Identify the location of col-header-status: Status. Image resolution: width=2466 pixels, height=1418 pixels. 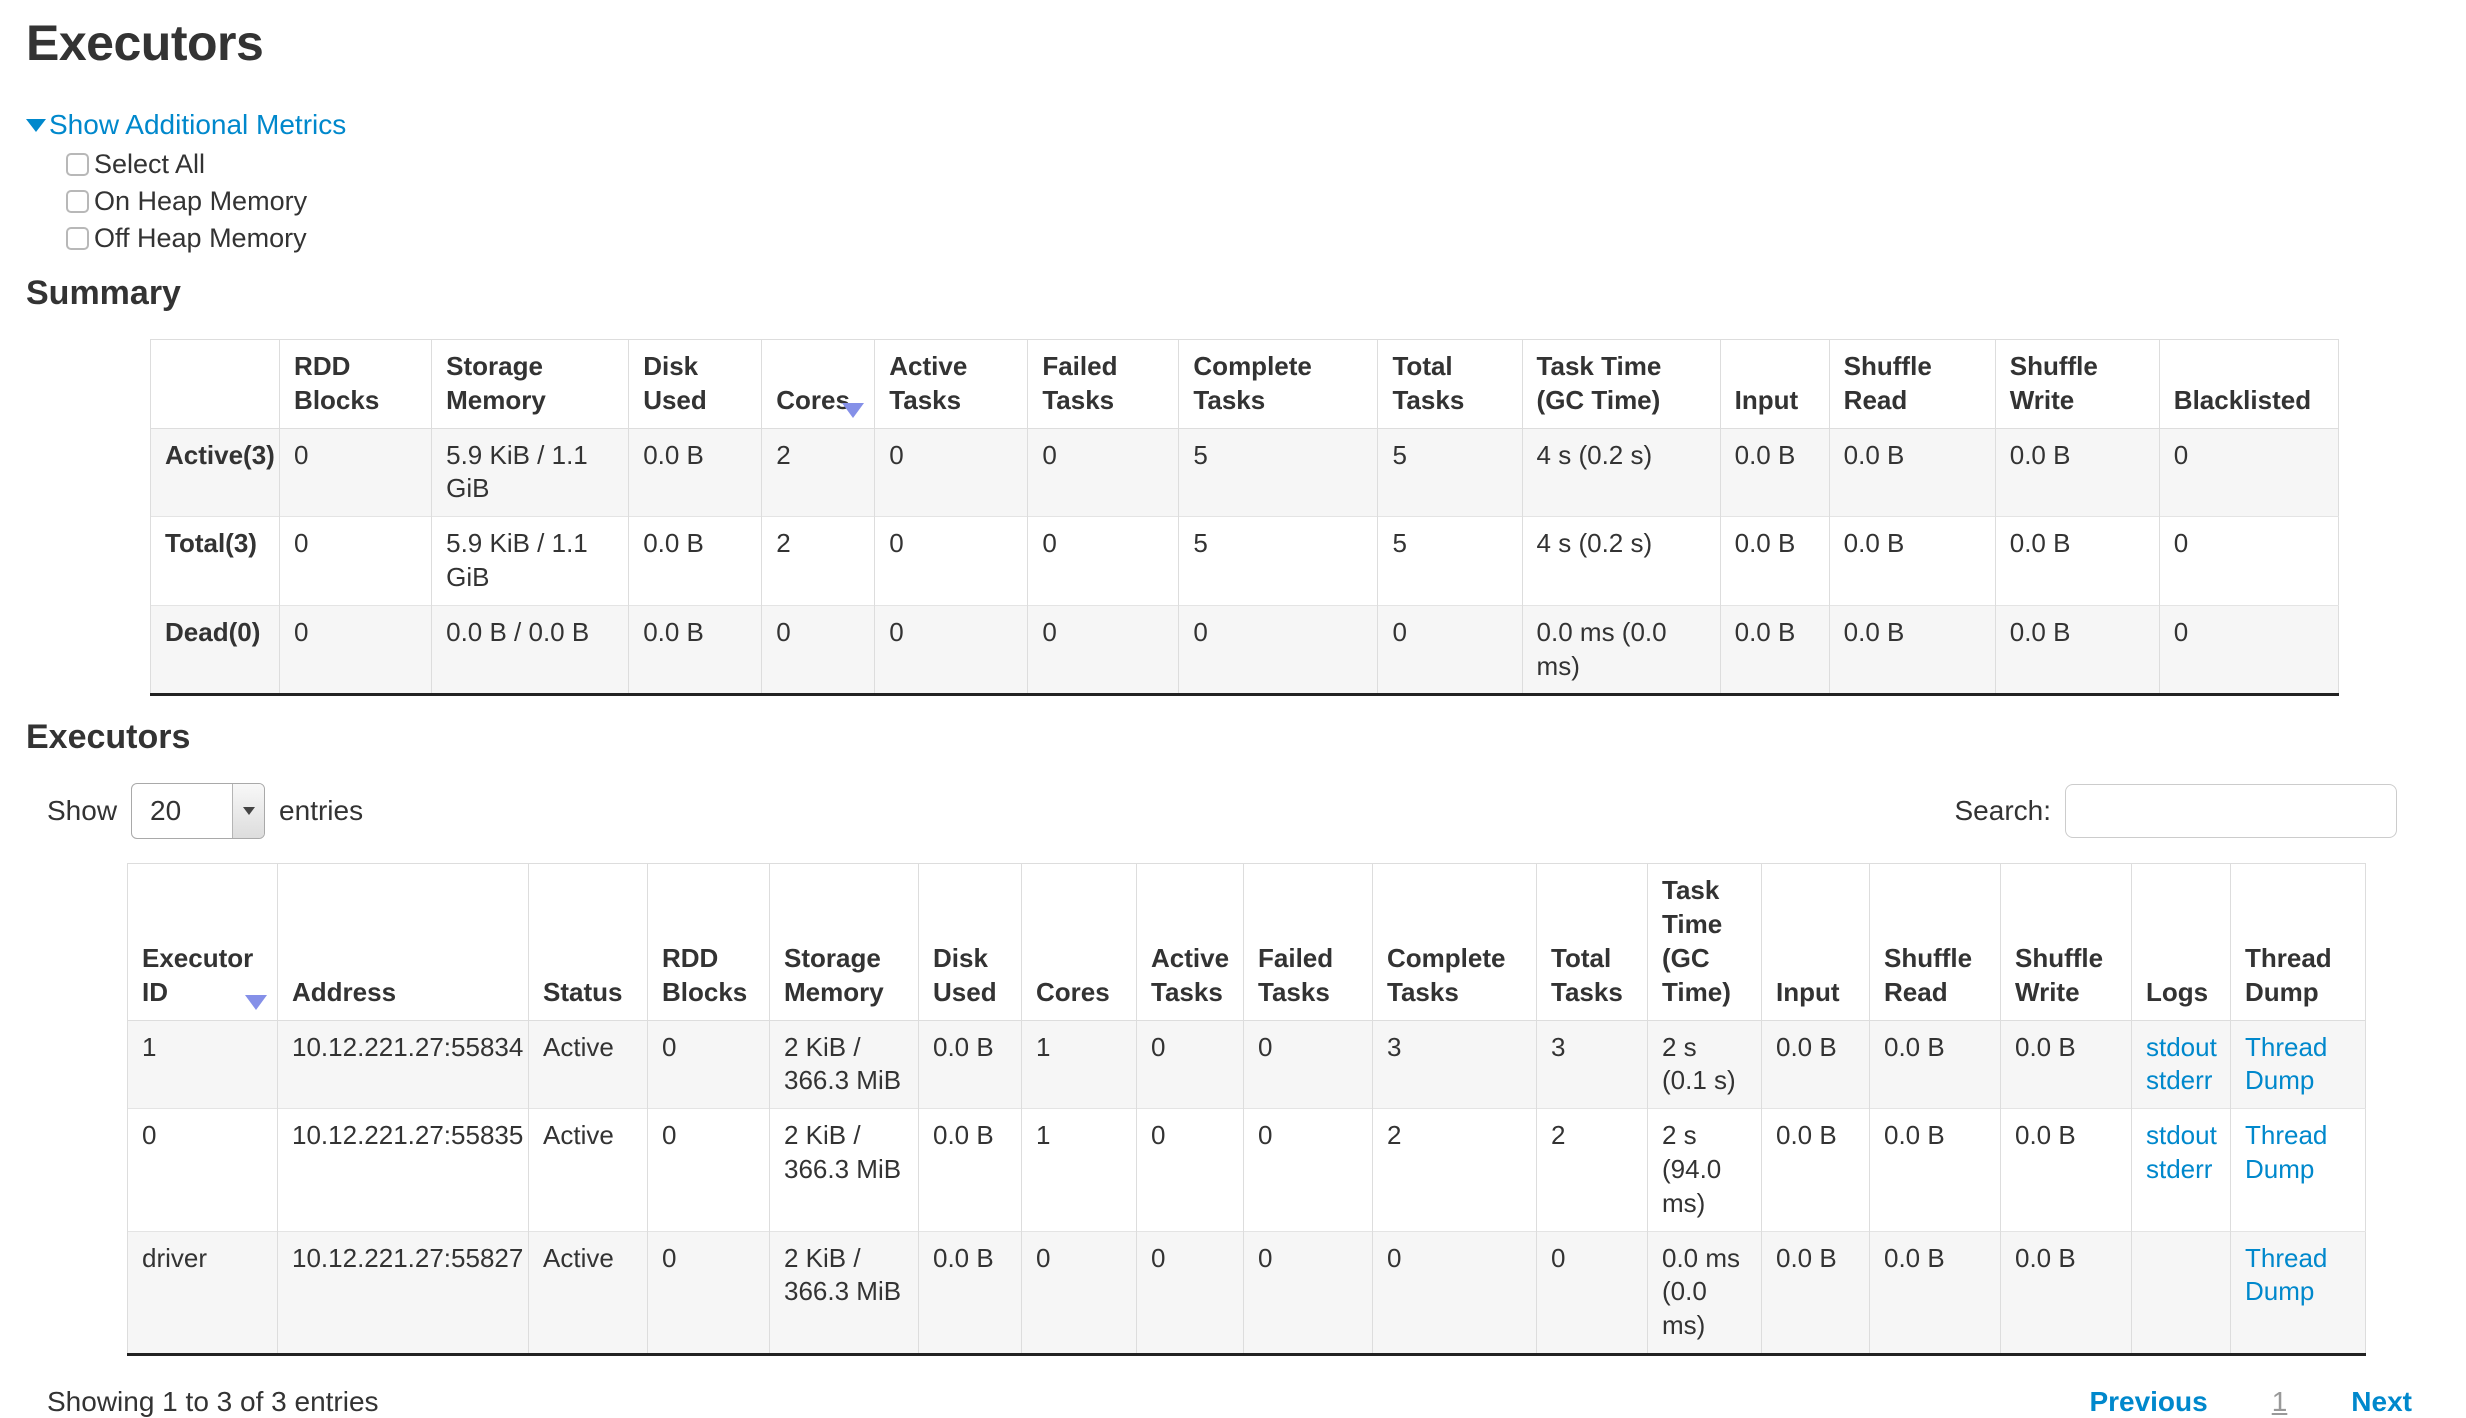
(588, 942).